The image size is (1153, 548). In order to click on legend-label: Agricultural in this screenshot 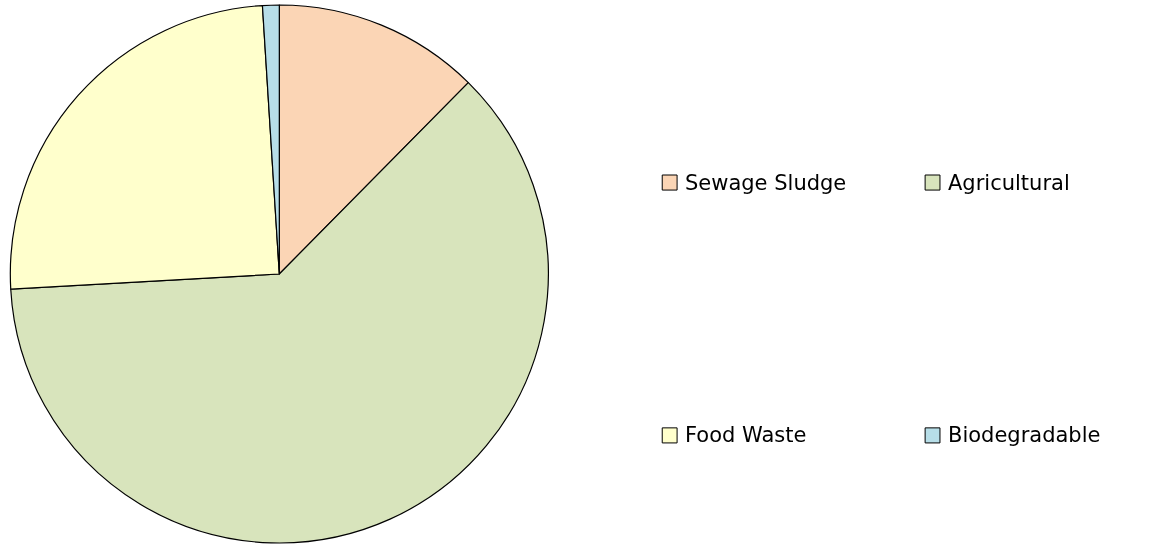, I will do `click(1009, 183)`.